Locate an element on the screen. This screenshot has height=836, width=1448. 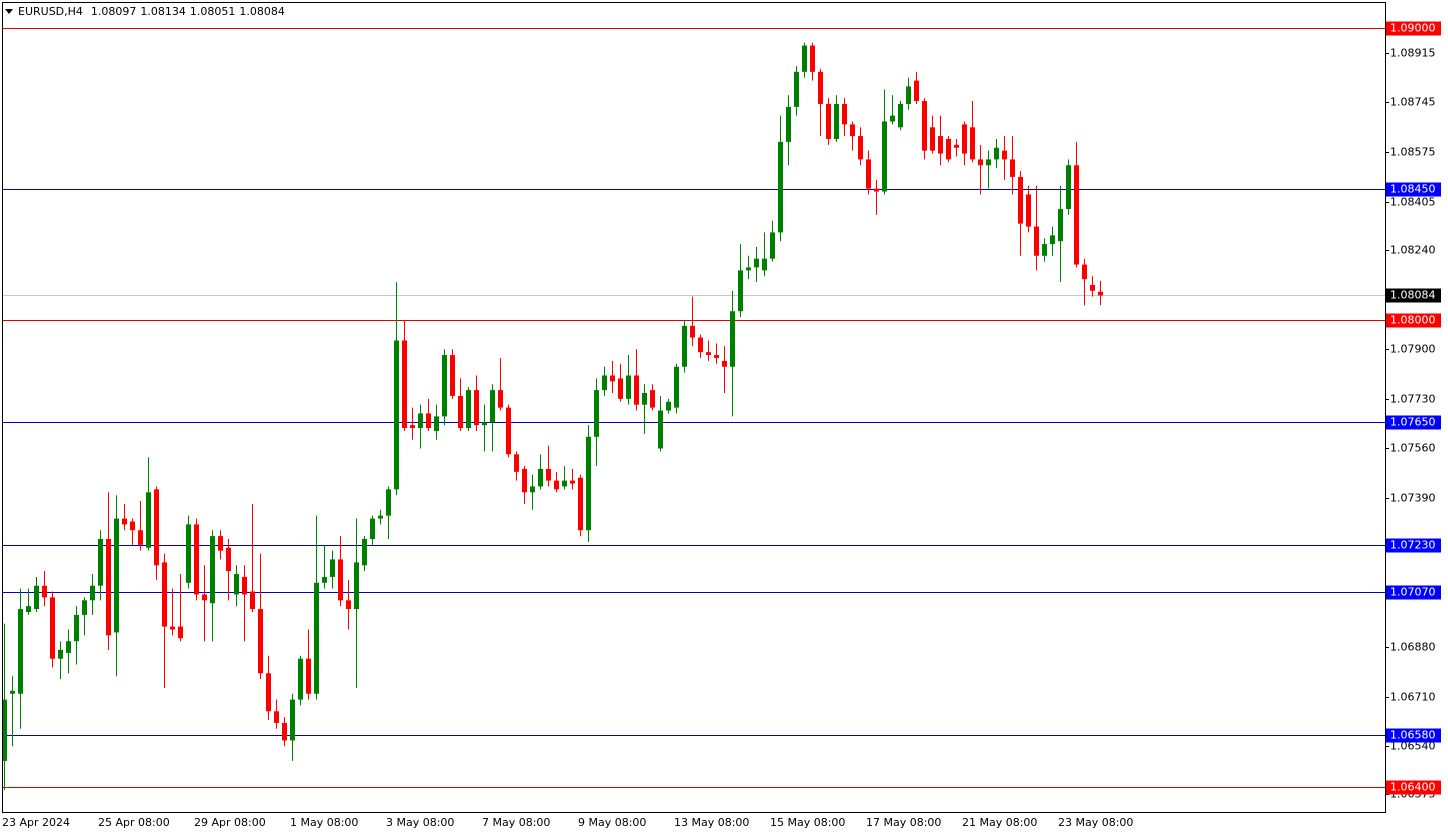
y-tick-label: 1.08745 is located at coordinates (1413, 102).